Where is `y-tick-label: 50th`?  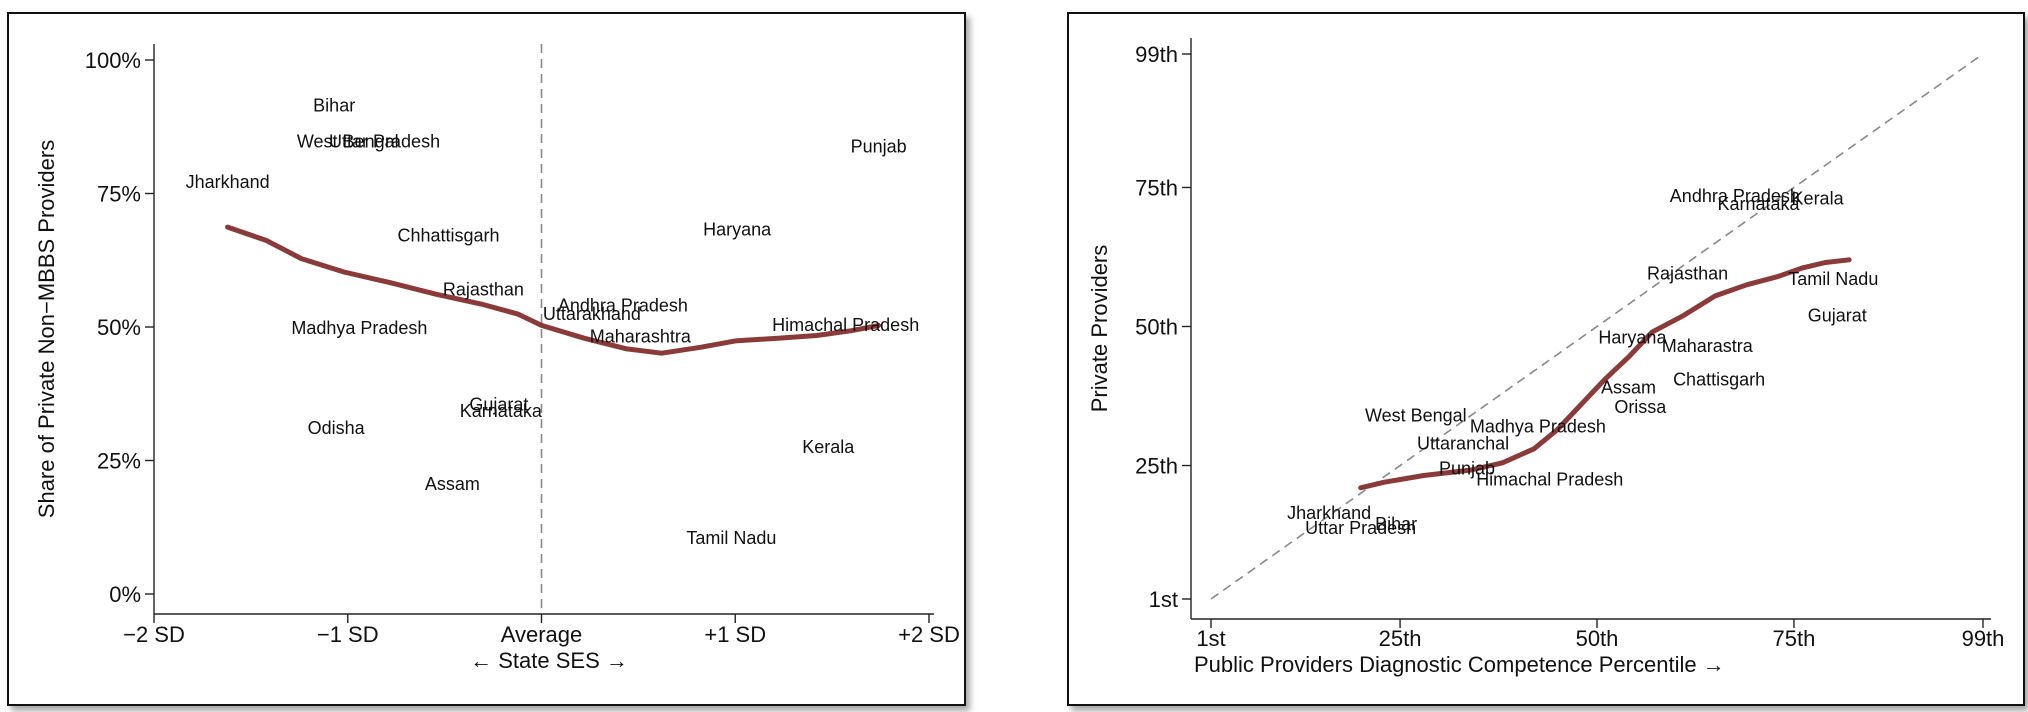 y-tick-label: 50th is located at coordinates (1156, 327).